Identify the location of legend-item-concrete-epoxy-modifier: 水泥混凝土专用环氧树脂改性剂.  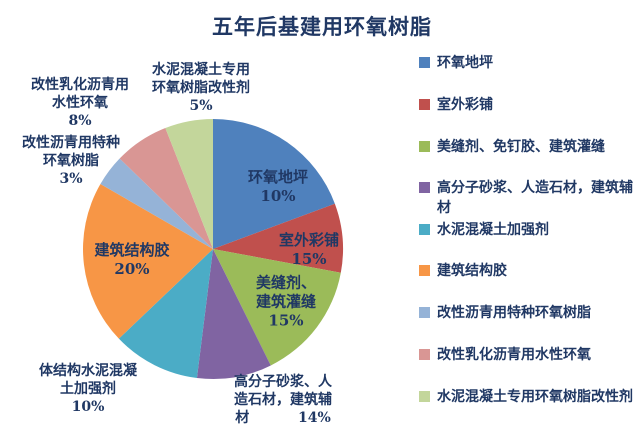
(531, 397).